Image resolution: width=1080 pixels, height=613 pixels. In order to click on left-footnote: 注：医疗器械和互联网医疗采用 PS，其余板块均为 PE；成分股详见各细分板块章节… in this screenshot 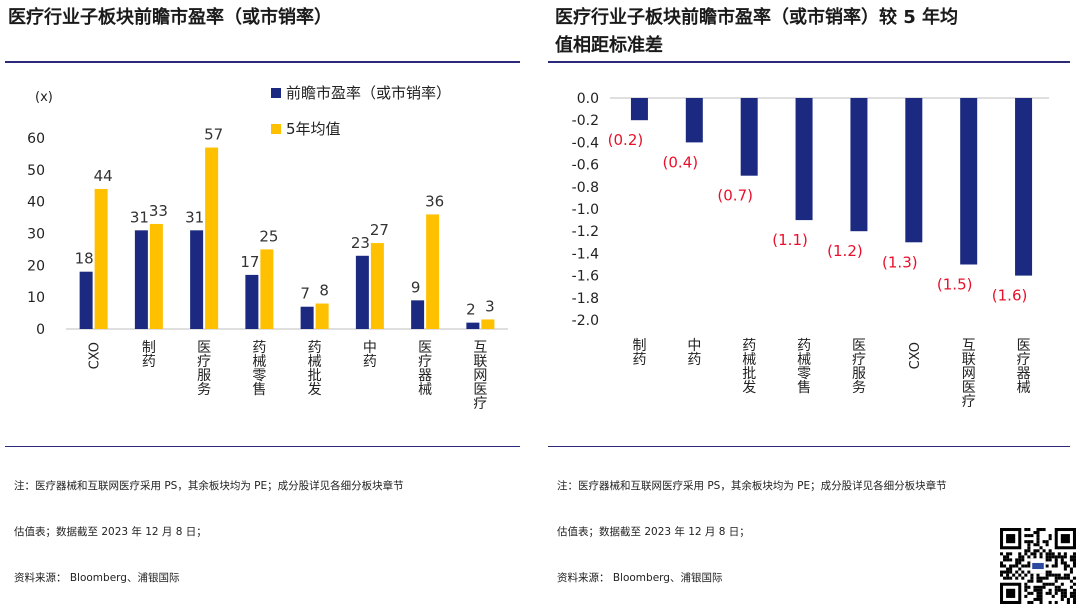, I will do `click(266, 532)`.